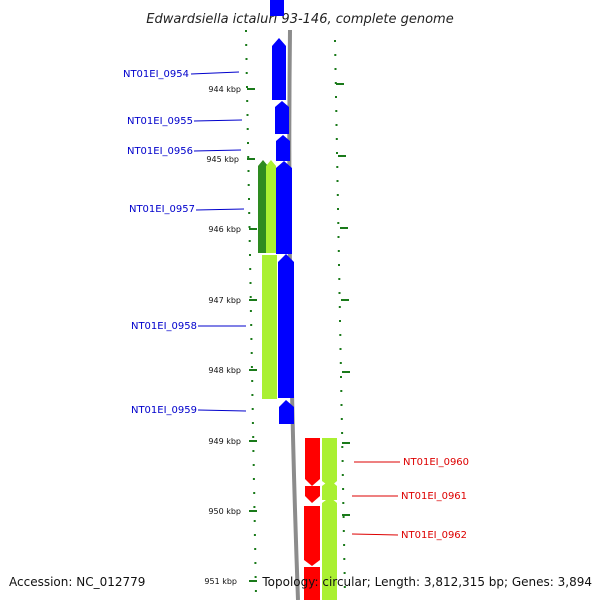 Image resolution: width=600 pixels, height=600 pixels. Describe the element at coordinates (160, 121) in the screenshot. I see `gene-label-0955: NT01EI_0955` at that location.